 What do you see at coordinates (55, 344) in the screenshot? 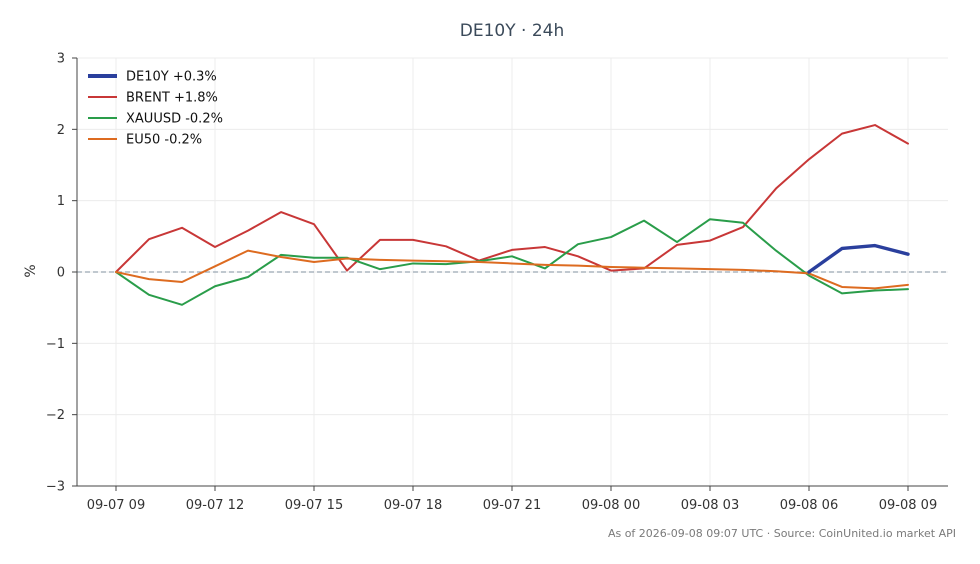
I see `y-tick-label: −1` at bounding box center [55, 344].